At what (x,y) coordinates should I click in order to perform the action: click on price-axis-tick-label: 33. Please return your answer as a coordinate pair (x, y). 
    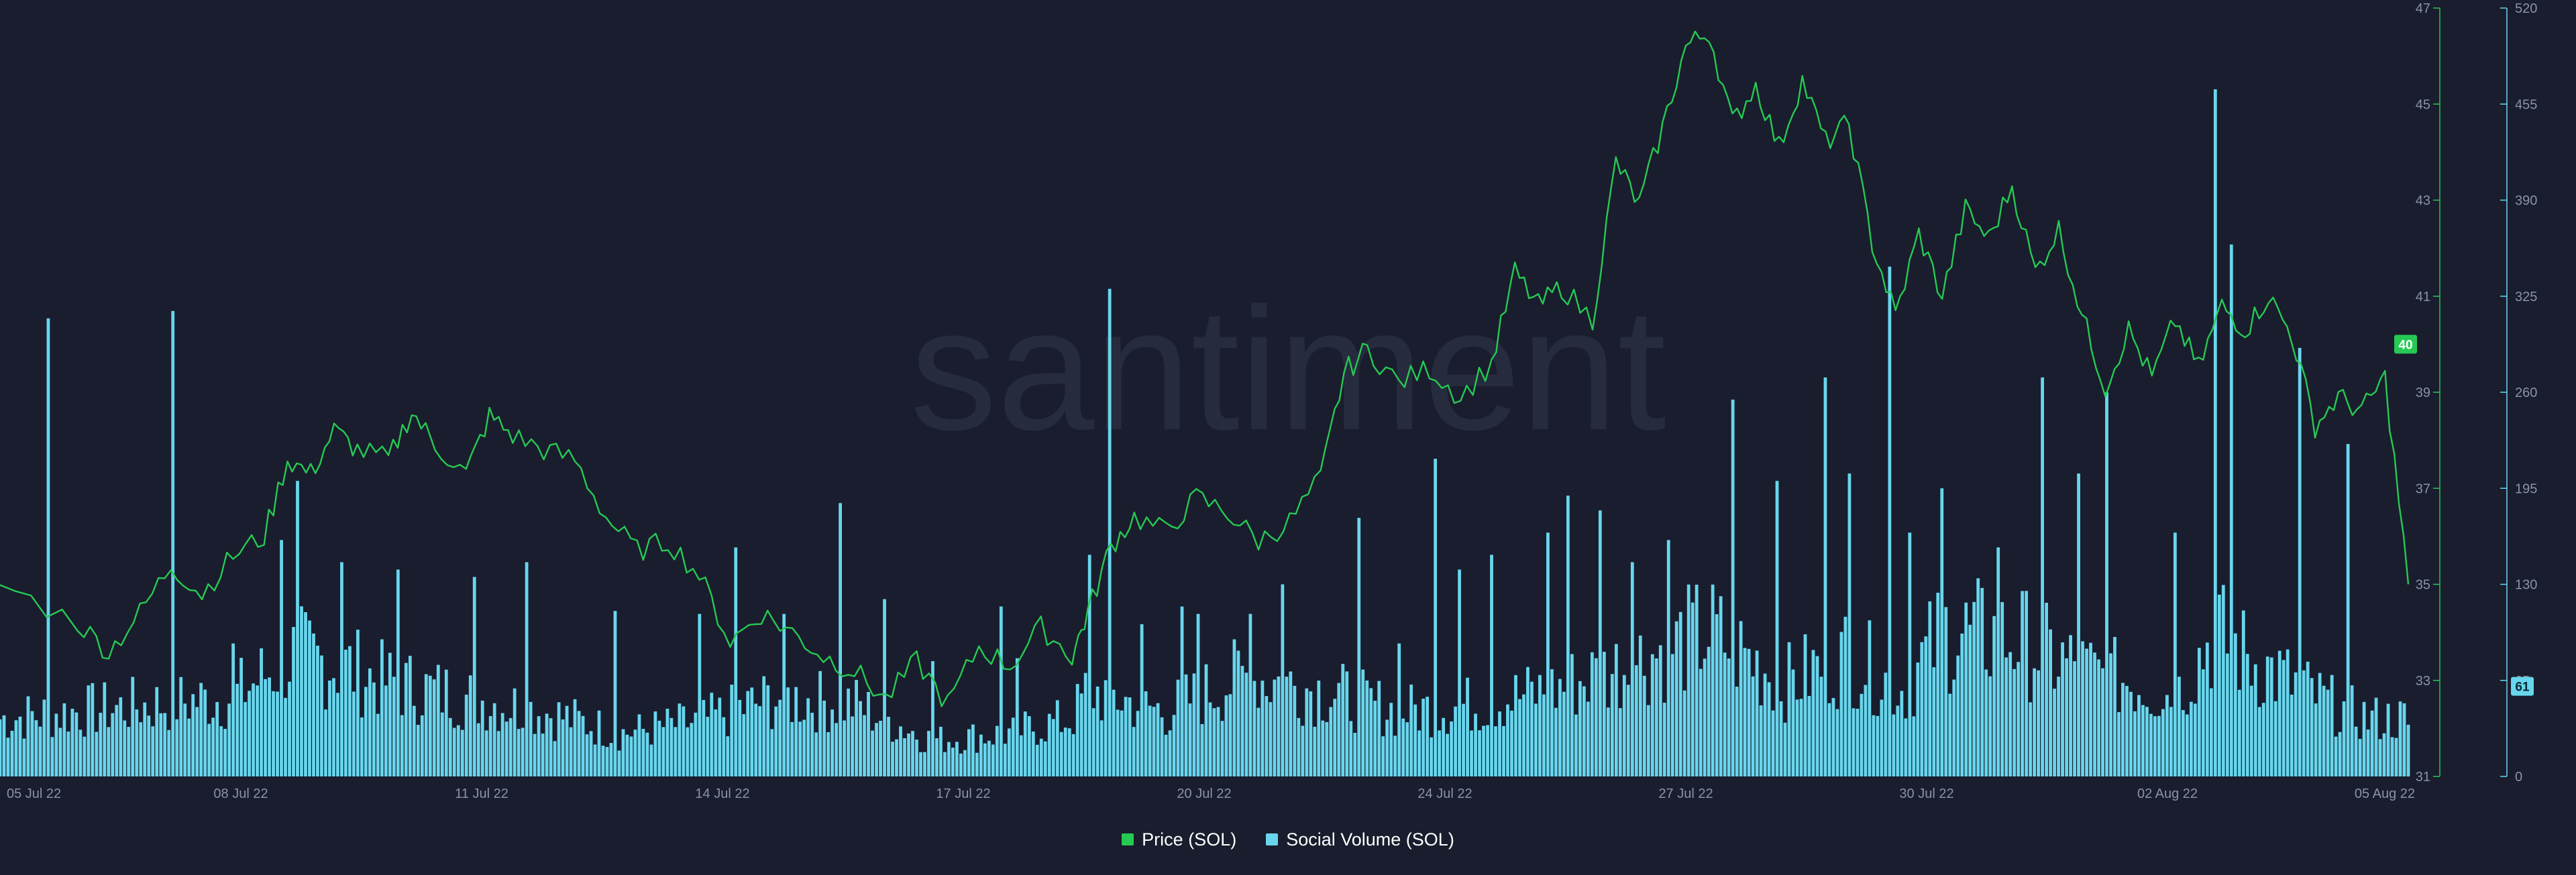
    Looking at the image, I should click on (2423, 681).